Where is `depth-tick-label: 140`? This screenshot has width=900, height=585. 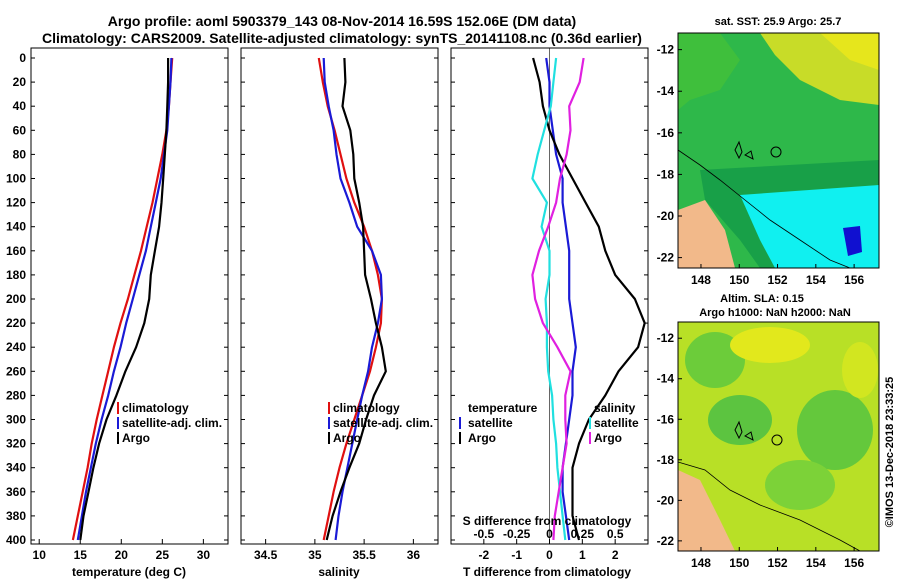
depth-tick-label: 140 is located at coordinates (16, 227).